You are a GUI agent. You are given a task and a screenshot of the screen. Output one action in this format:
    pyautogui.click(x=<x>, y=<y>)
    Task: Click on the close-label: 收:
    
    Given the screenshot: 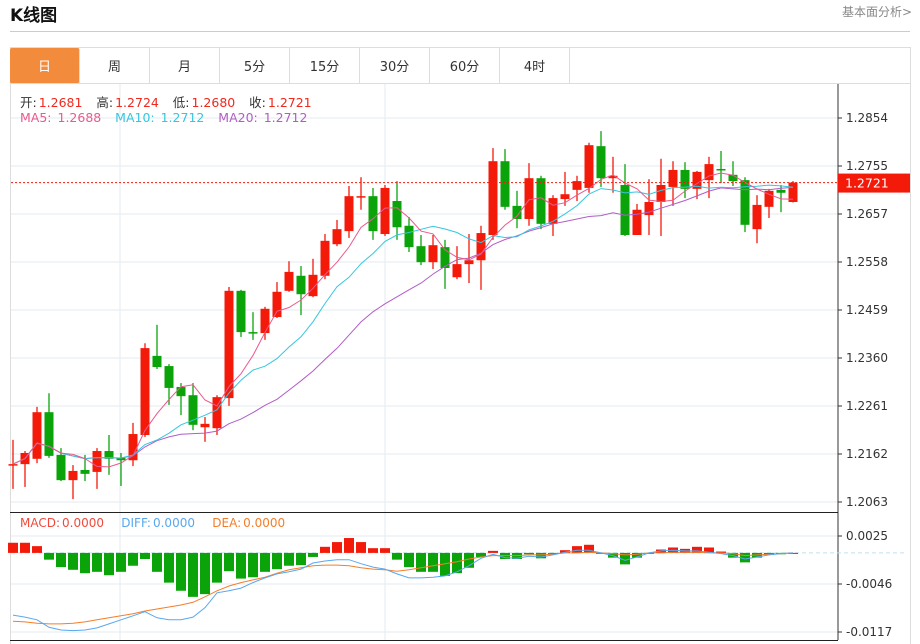 What is the action you would take?
    pyautogui.click(x=257, y=102)
    